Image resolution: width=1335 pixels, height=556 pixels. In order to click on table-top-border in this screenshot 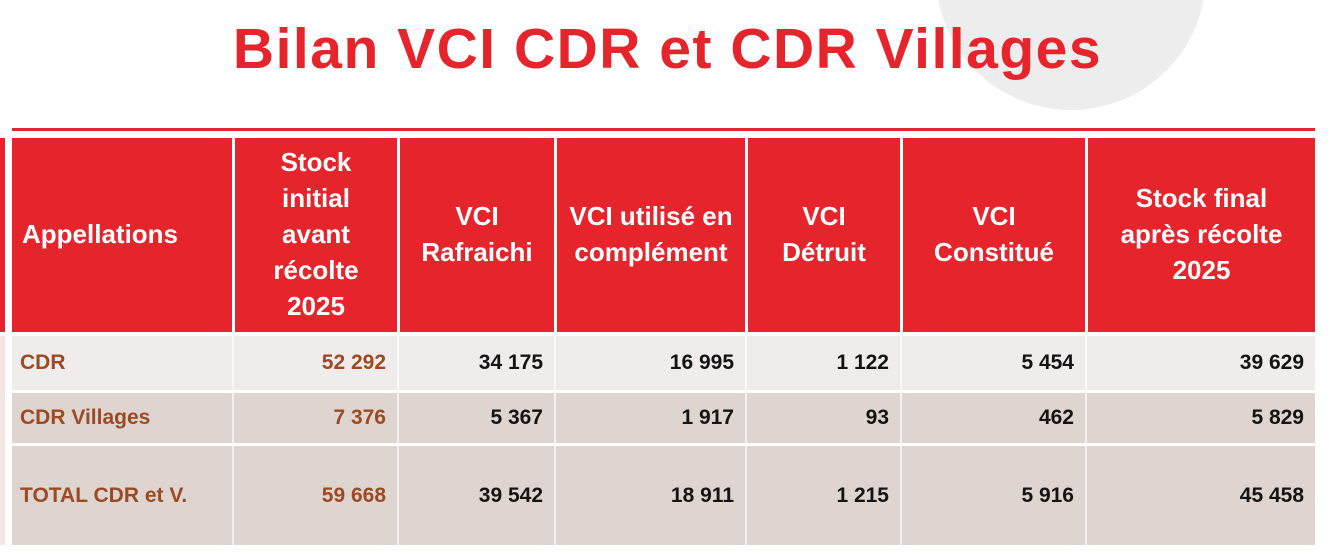, I will do `click(663, 129)`.